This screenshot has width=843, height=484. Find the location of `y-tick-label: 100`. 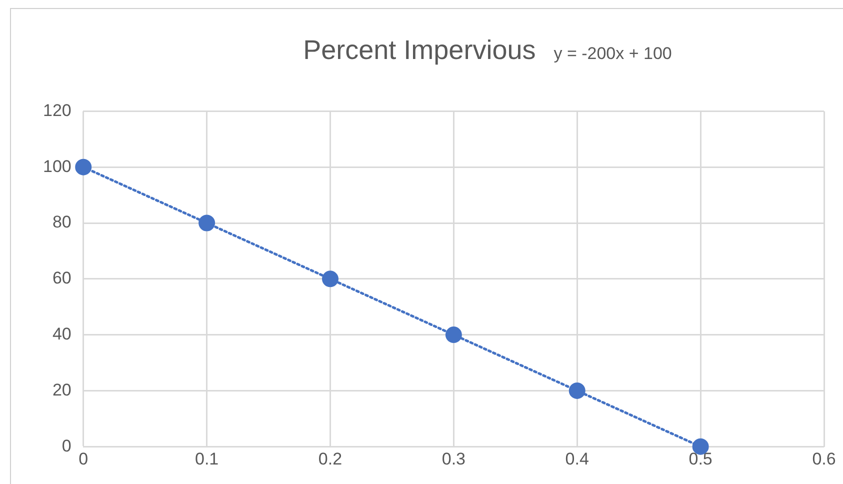

y-tick-label: 100 is located at coordinates (57, 166).